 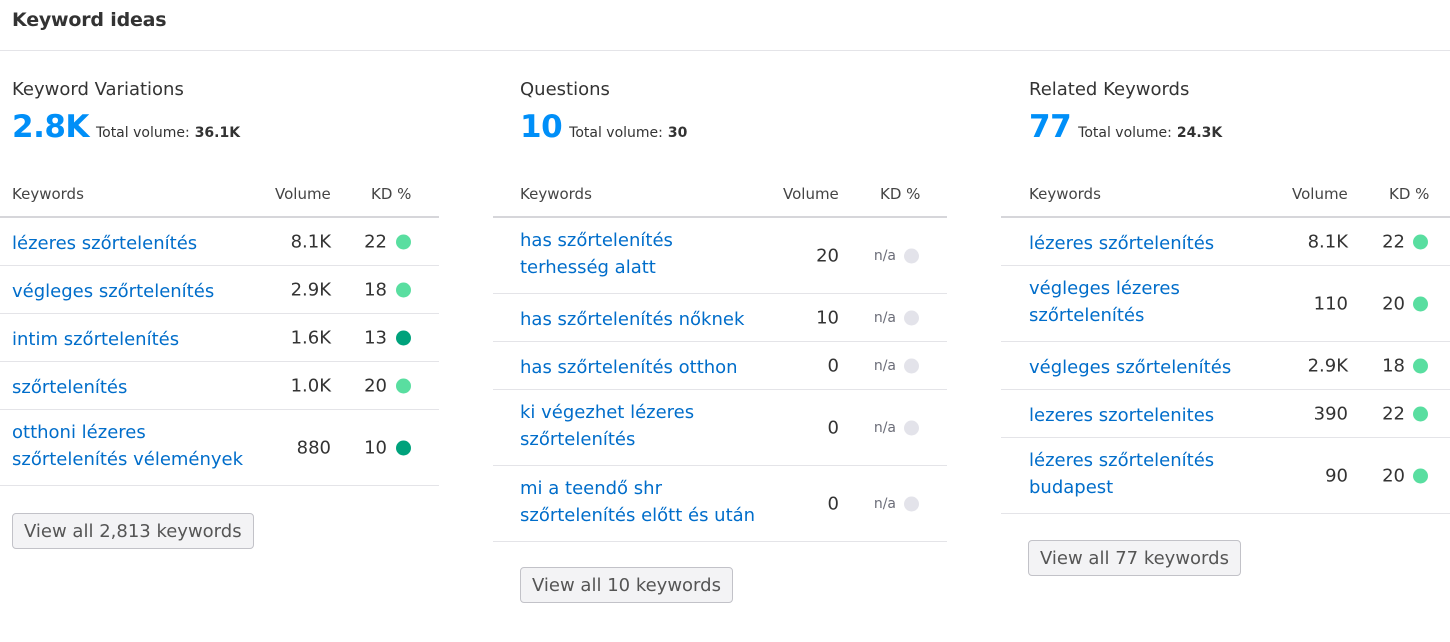 What do you see at coordinates (313, 447) in the screenshot?
I see `volume-value: 880` at bounding box center [313, 447].